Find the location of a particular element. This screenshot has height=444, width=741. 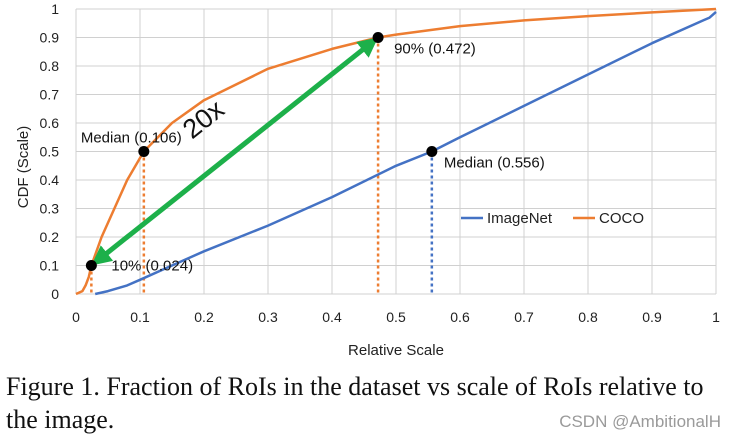

y-tick-label: 1 is located at coordinates (55, 9).